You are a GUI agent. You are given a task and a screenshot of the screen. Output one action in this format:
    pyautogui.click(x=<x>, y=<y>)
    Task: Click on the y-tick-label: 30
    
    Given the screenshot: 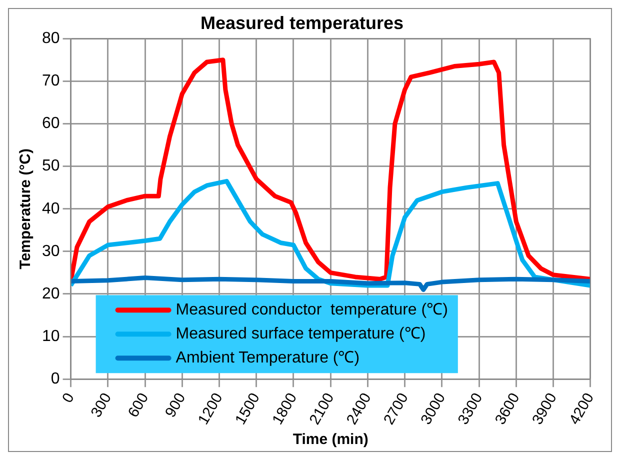 What is the action you would take?
    pyautogui.click(x=51, y=251)
    